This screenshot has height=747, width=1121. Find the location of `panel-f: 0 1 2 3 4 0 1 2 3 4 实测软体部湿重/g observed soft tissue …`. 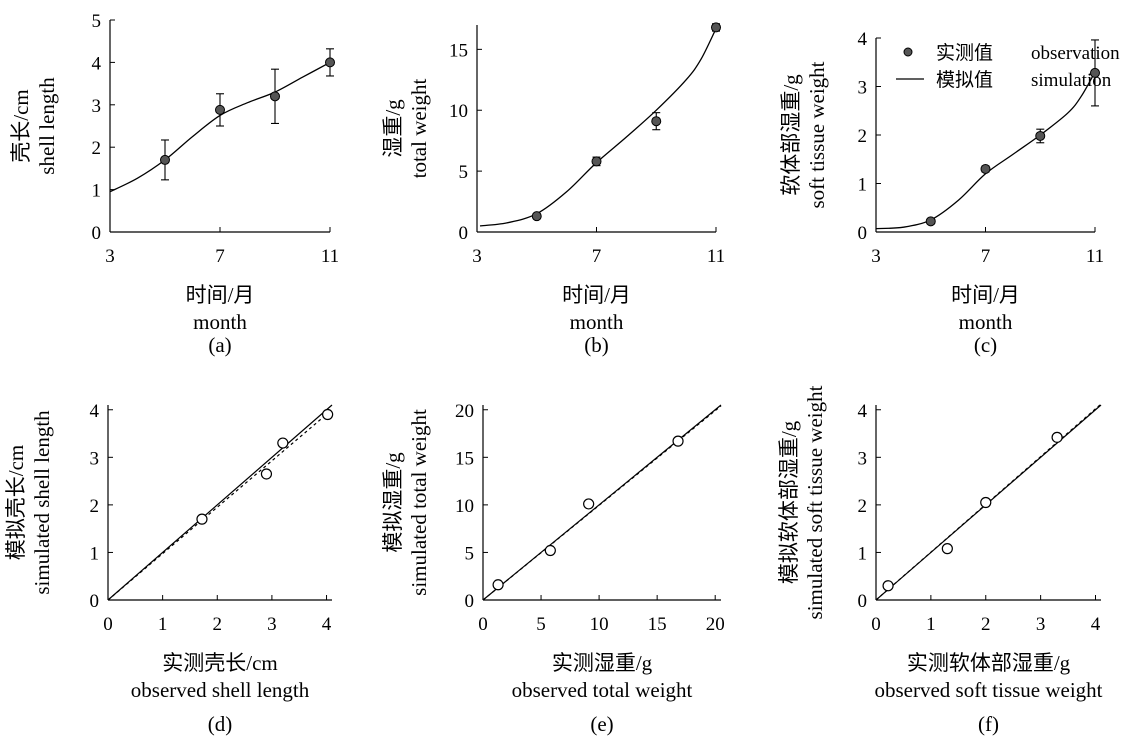

panel-f: 0 1 2 3 4 0 1 2 3 4 实测软体部湿重/g observed soft tissue … is located at coordinates (940, 560).